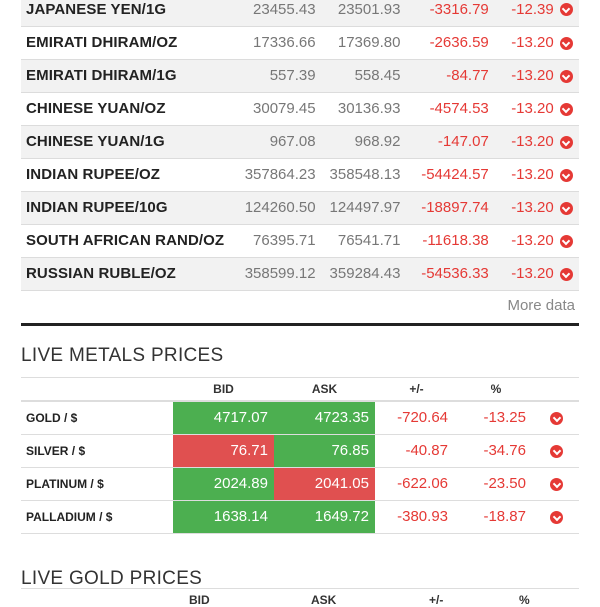  Describe the element at coordinates (95, 141) in the screenshot. I see `currency-name: CHINESE YUAN/1G` at that location.